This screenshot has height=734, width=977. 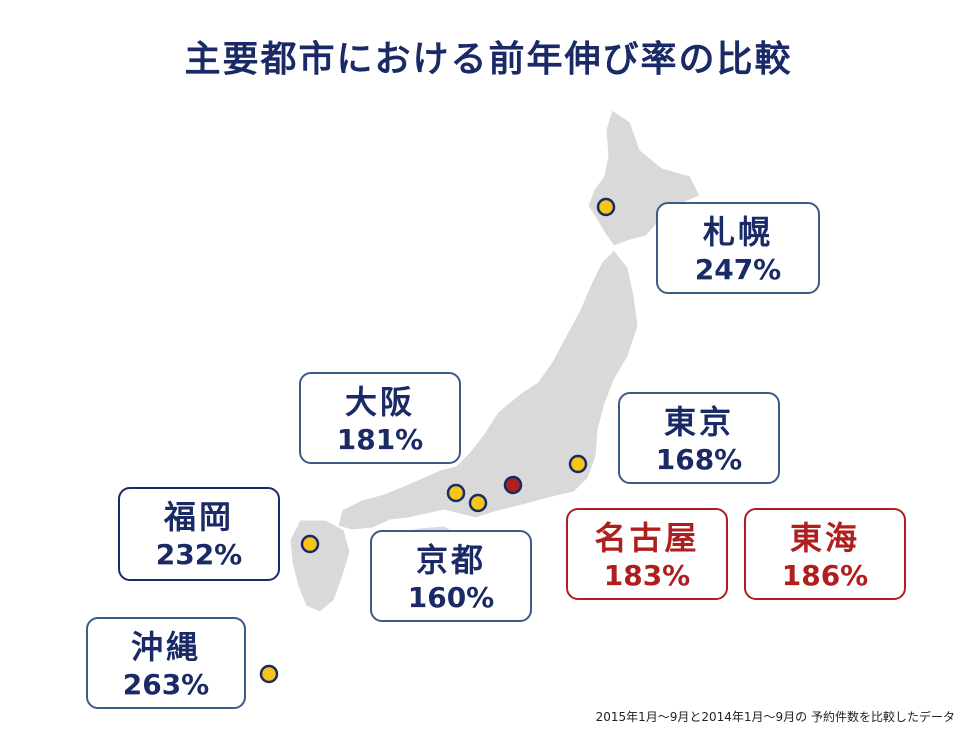 I want to click on okinawa-card: 沖縄 263%, so click(x=166, y=663).